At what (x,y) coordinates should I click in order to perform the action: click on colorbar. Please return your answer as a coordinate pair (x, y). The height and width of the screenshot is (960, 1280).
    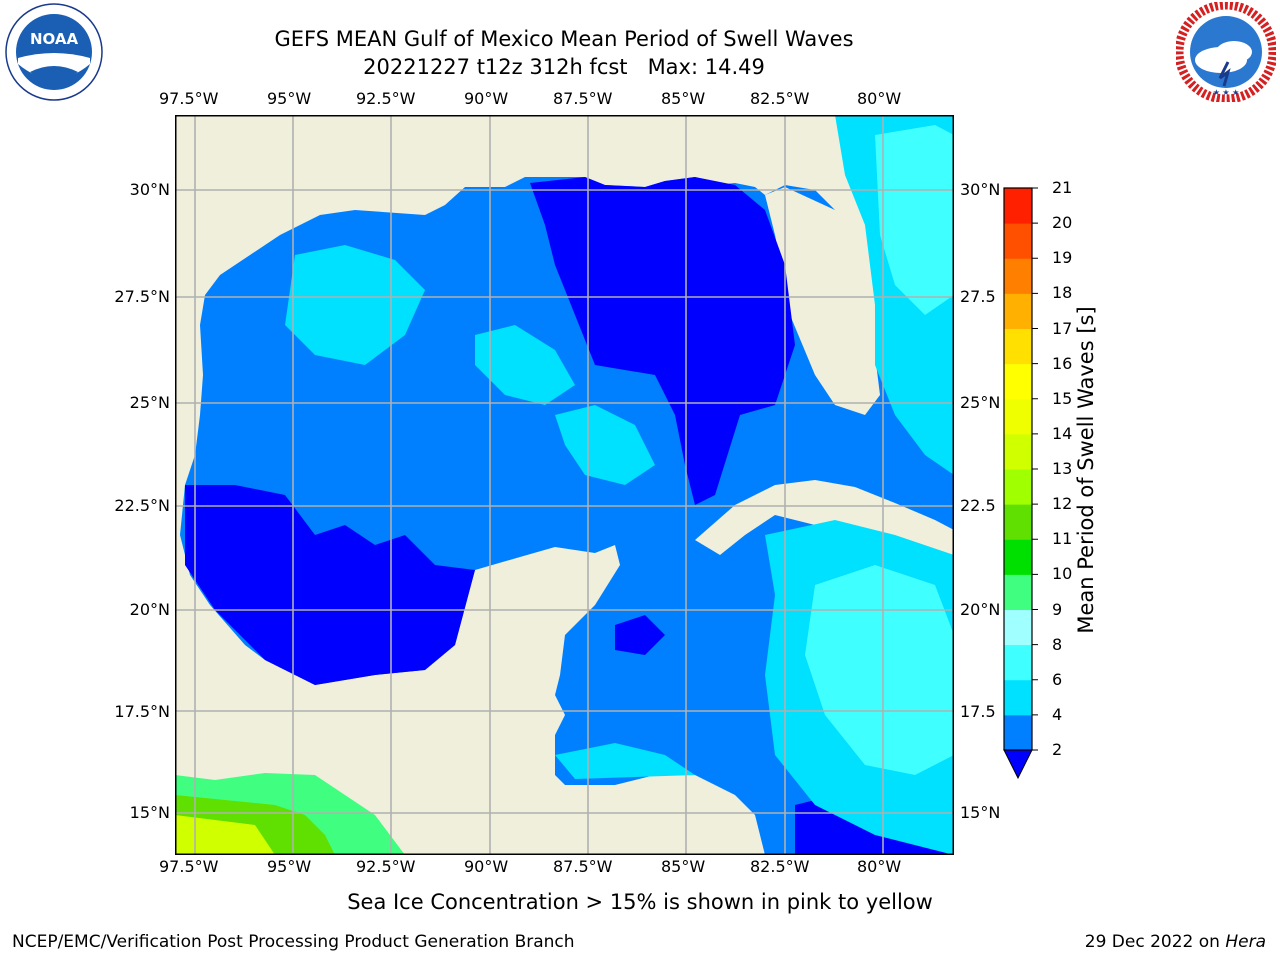
    Looking at the image, I should click on (1020, 483).